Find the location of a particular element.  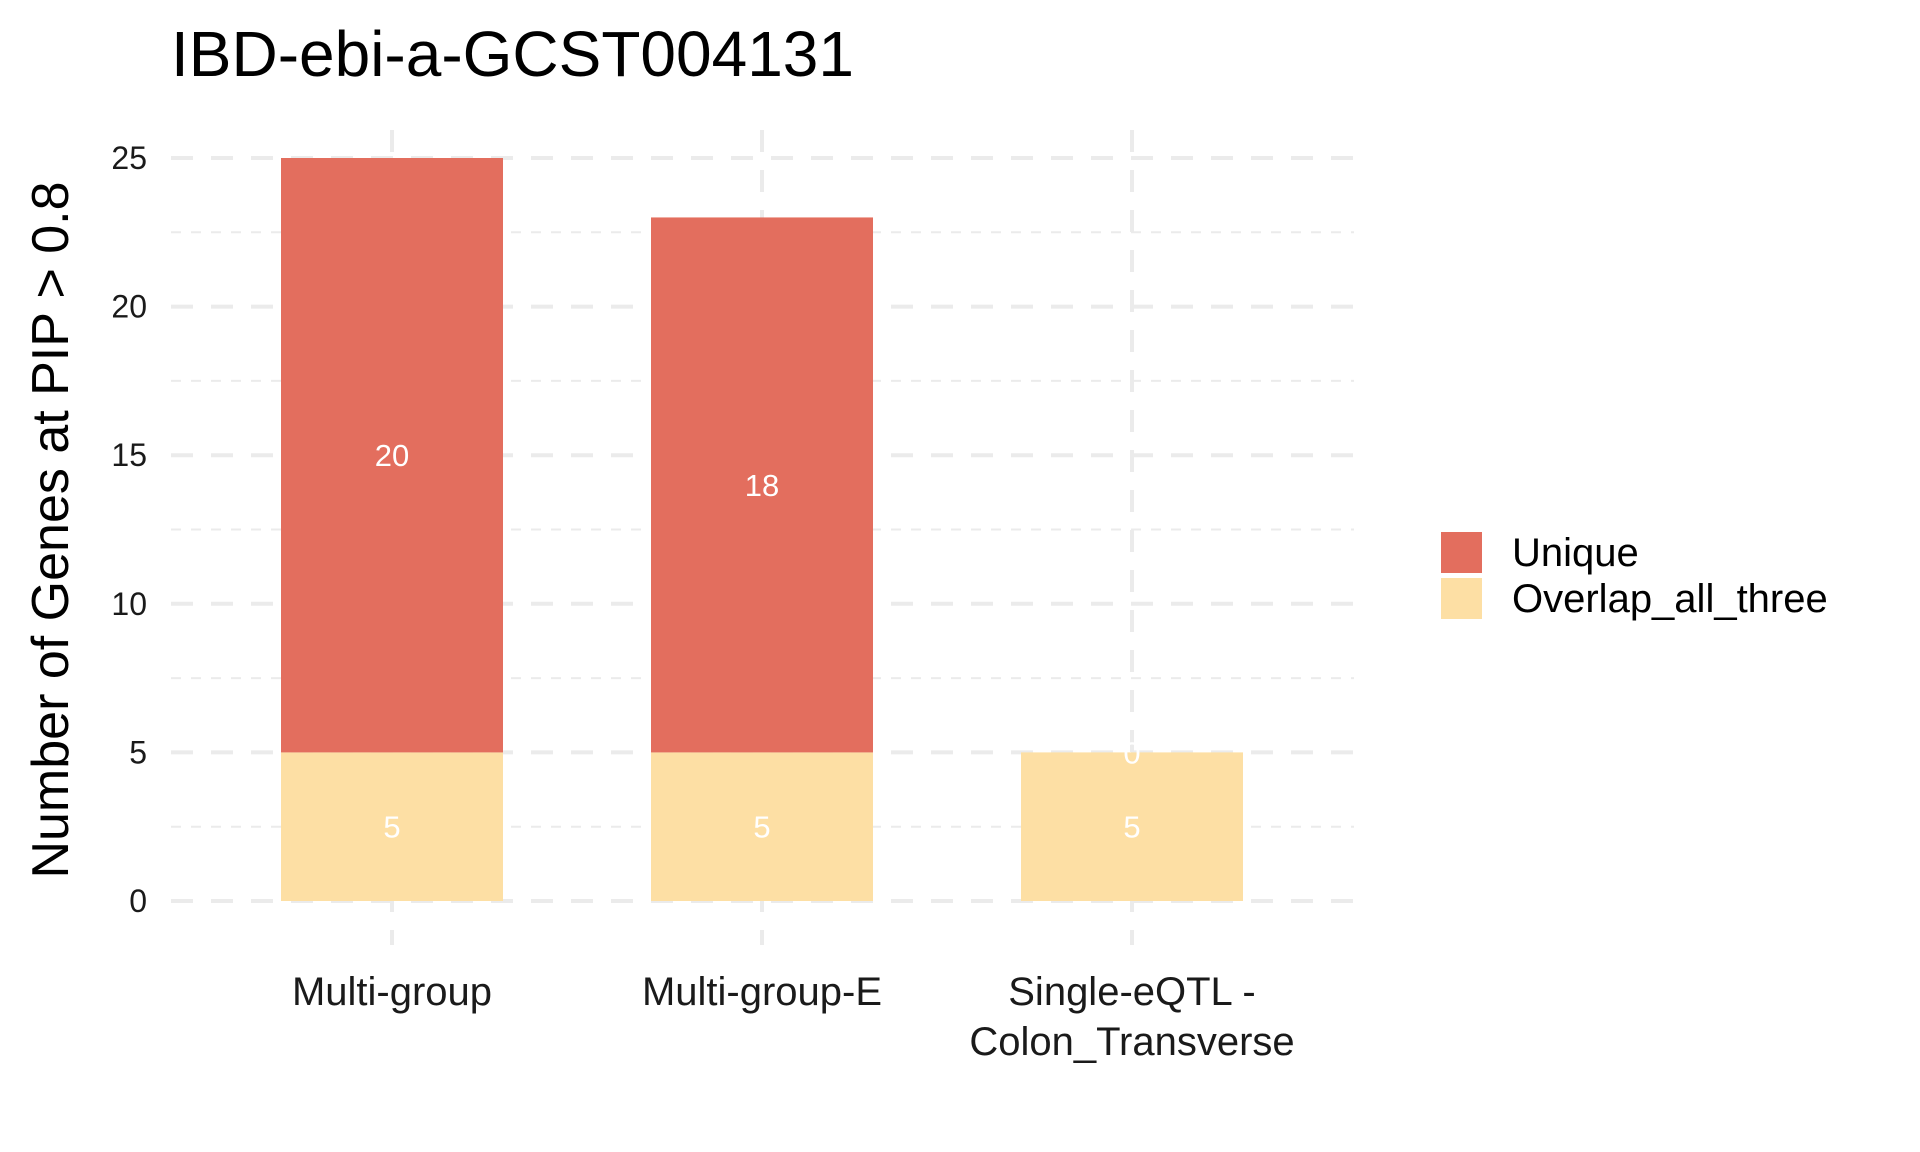

y-axis-label: Number of Genes at PIP > 0.8 is located at coordinates (51, 529).